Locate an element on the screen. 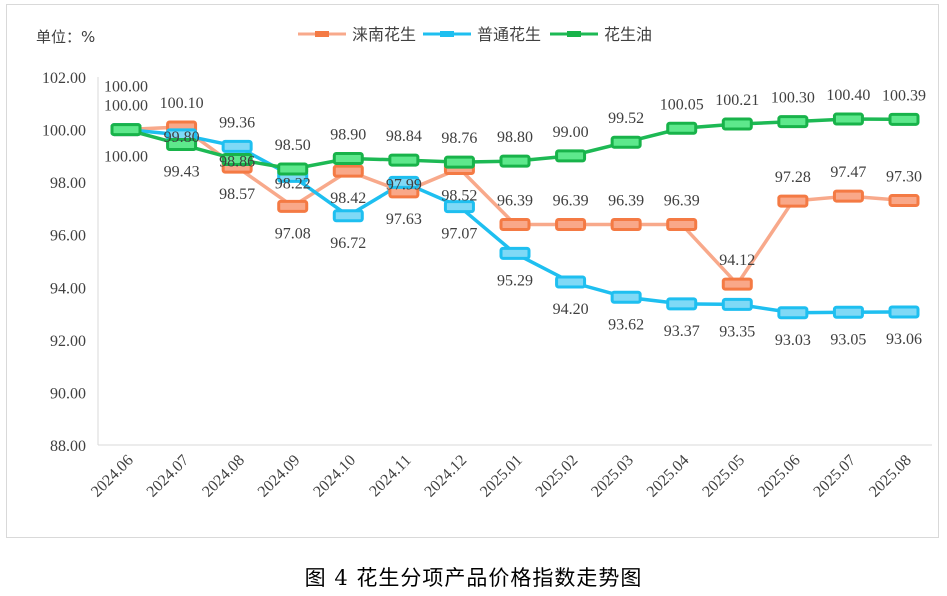 This screenshot has width=947, height=596. data-label: 93.62 is located at coordinates (626, 324).